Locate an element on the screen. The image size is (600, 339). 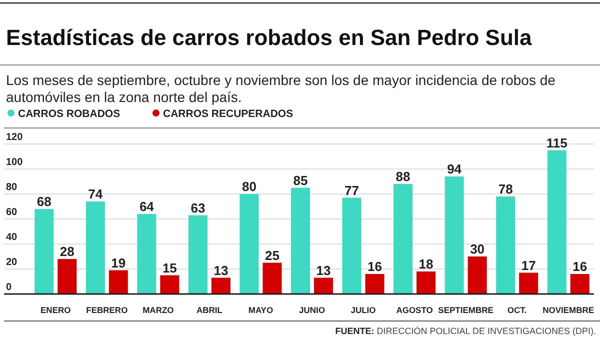
data-label: 115 is located at coordinates (557, 142).